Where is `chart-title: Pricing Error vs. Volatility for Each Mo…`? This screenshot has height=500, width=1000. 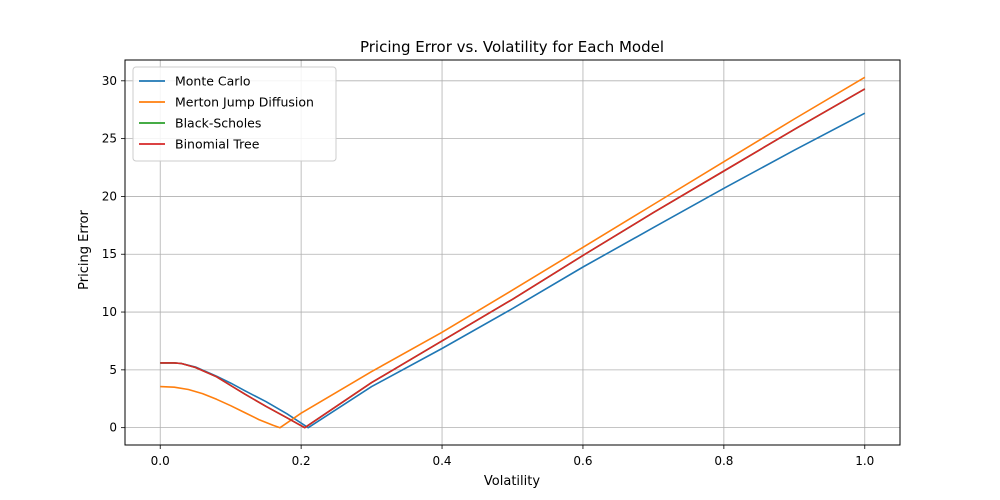 chart-title: Pricing Error vs. Volatility for Each Mo… is located at coordinates (512, 47).